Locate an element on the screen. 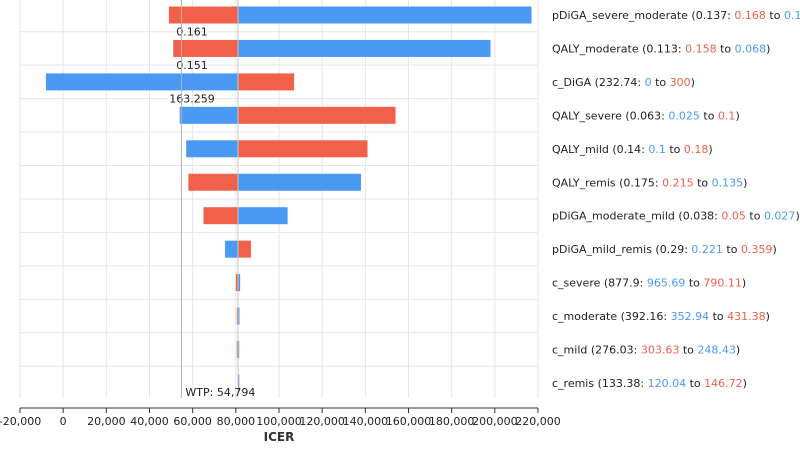  bar-high-c_DiGA is located at coordinates (141, 82).